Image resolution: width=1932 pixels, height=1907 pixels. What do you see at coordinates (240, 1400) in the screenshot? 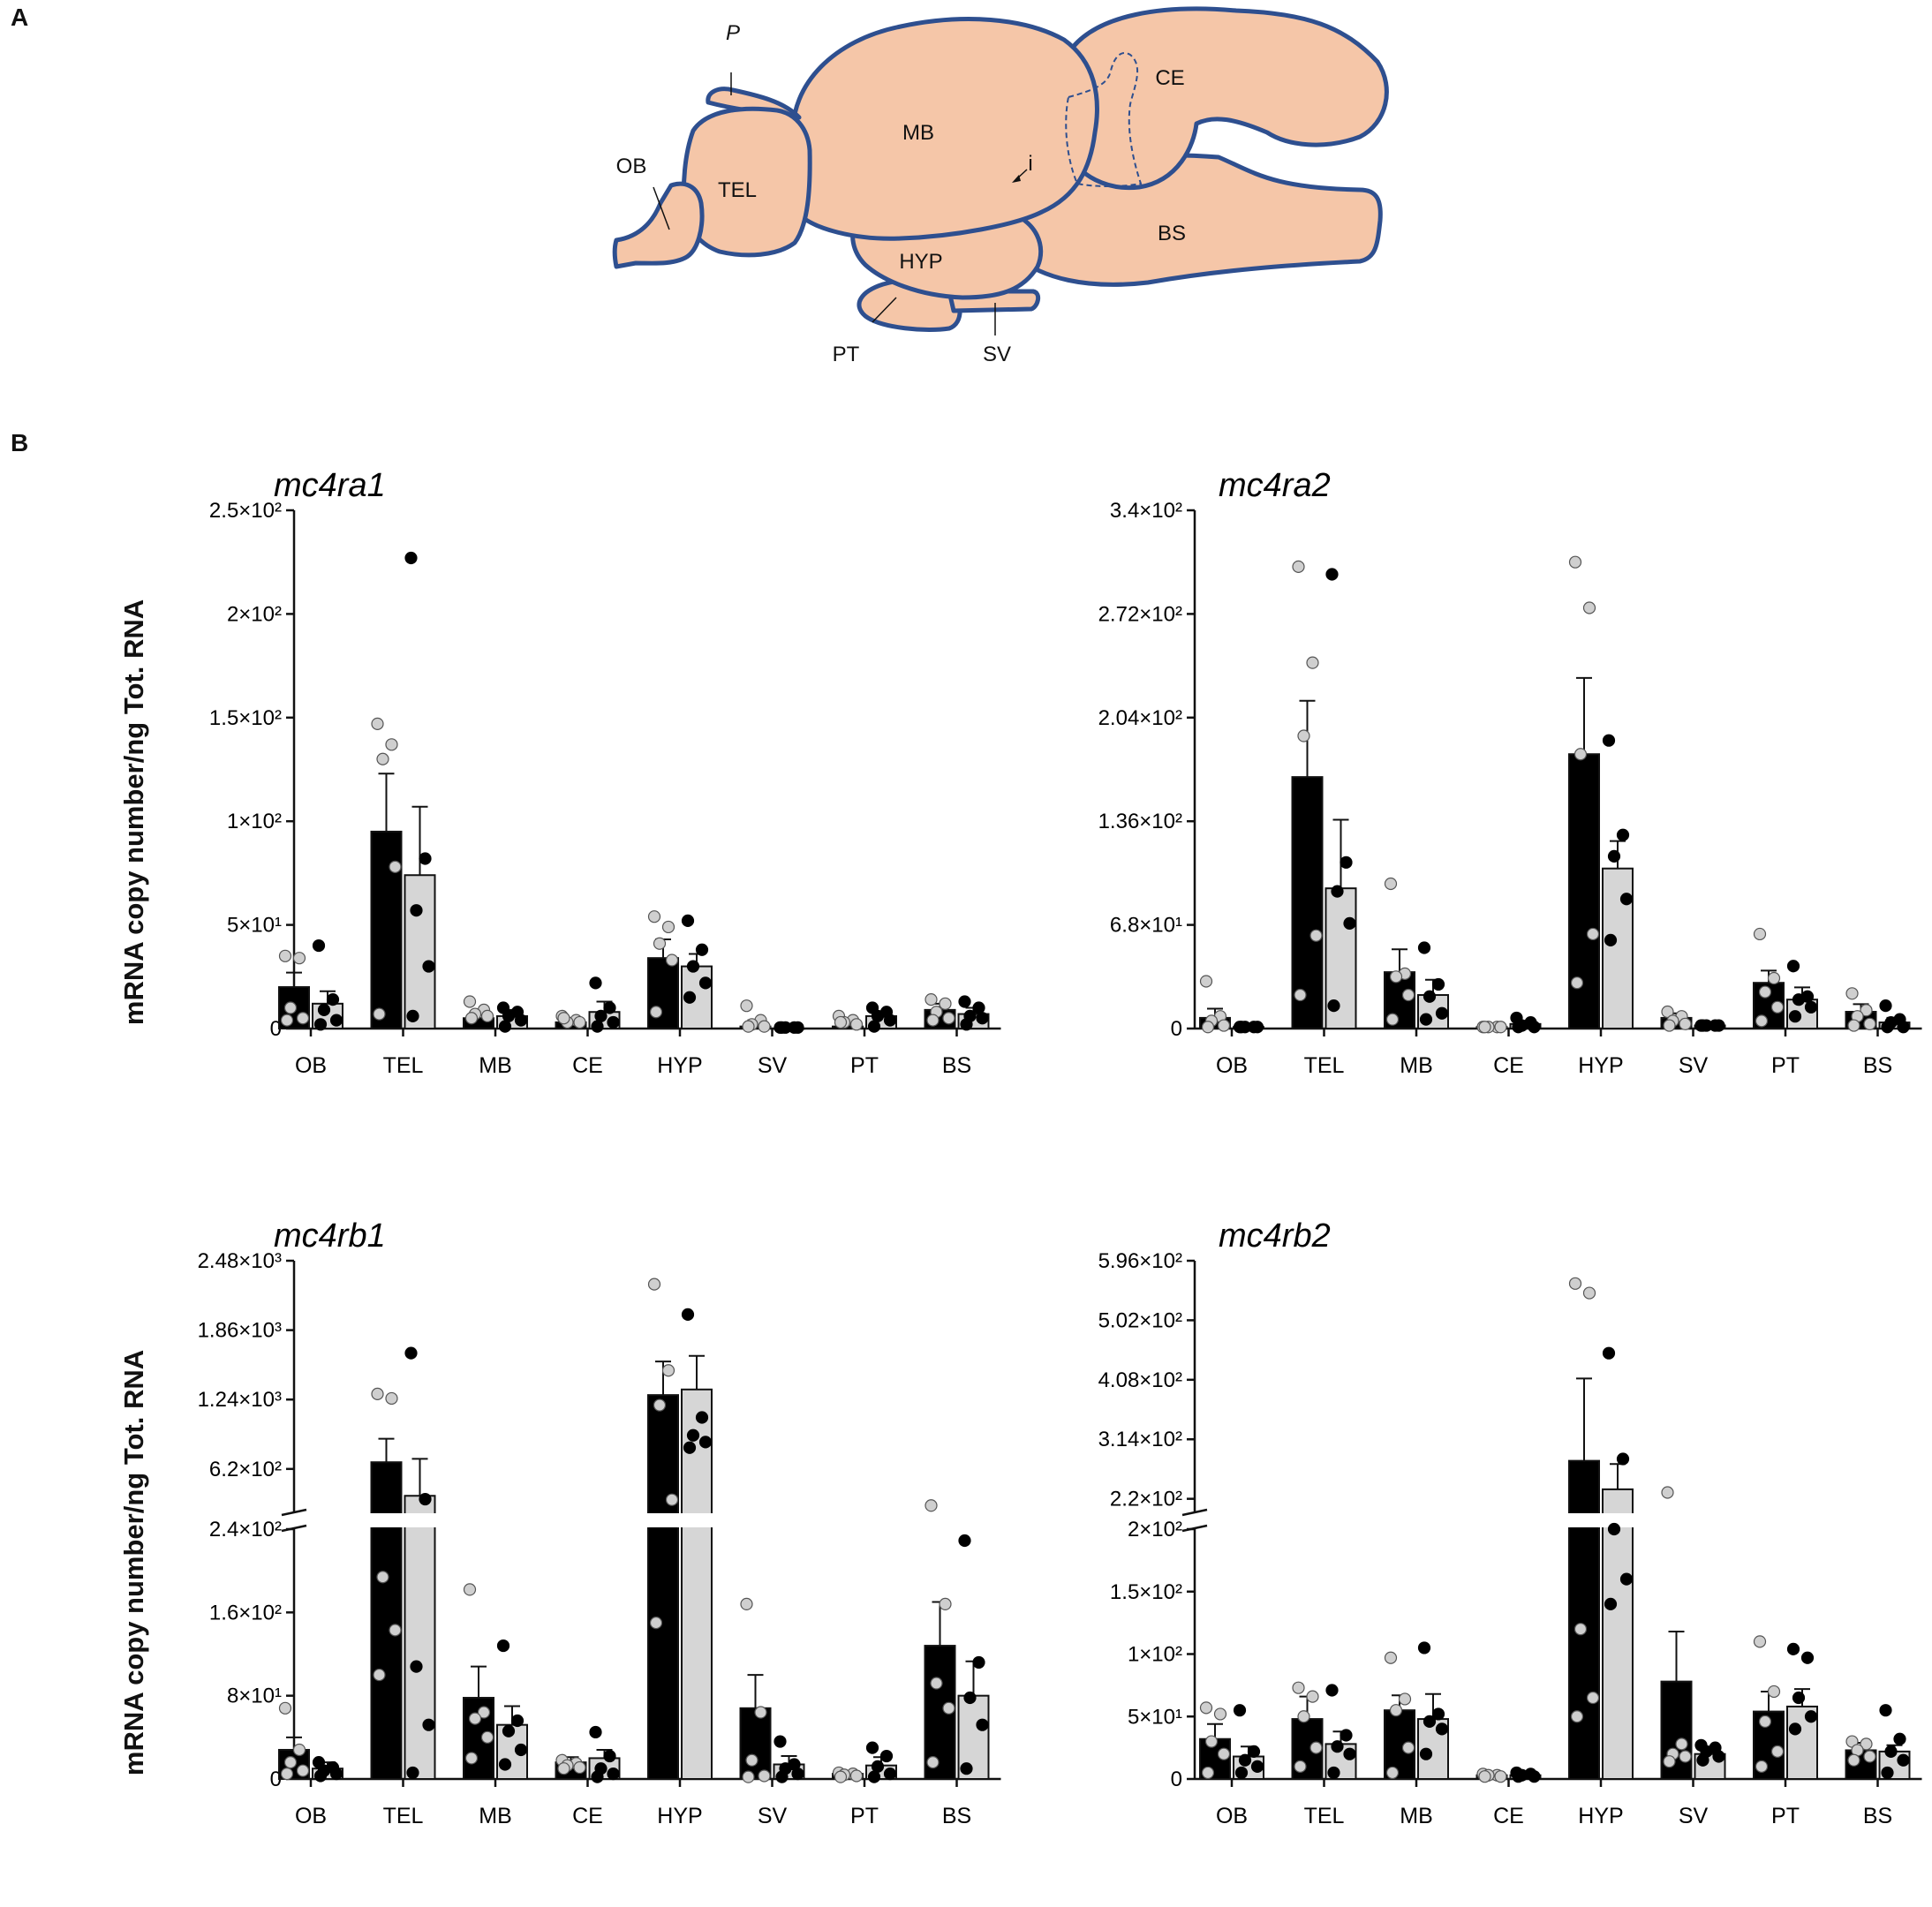
I see `y-tick-label: 1.24×10³` at bounding box center [240, 1400].